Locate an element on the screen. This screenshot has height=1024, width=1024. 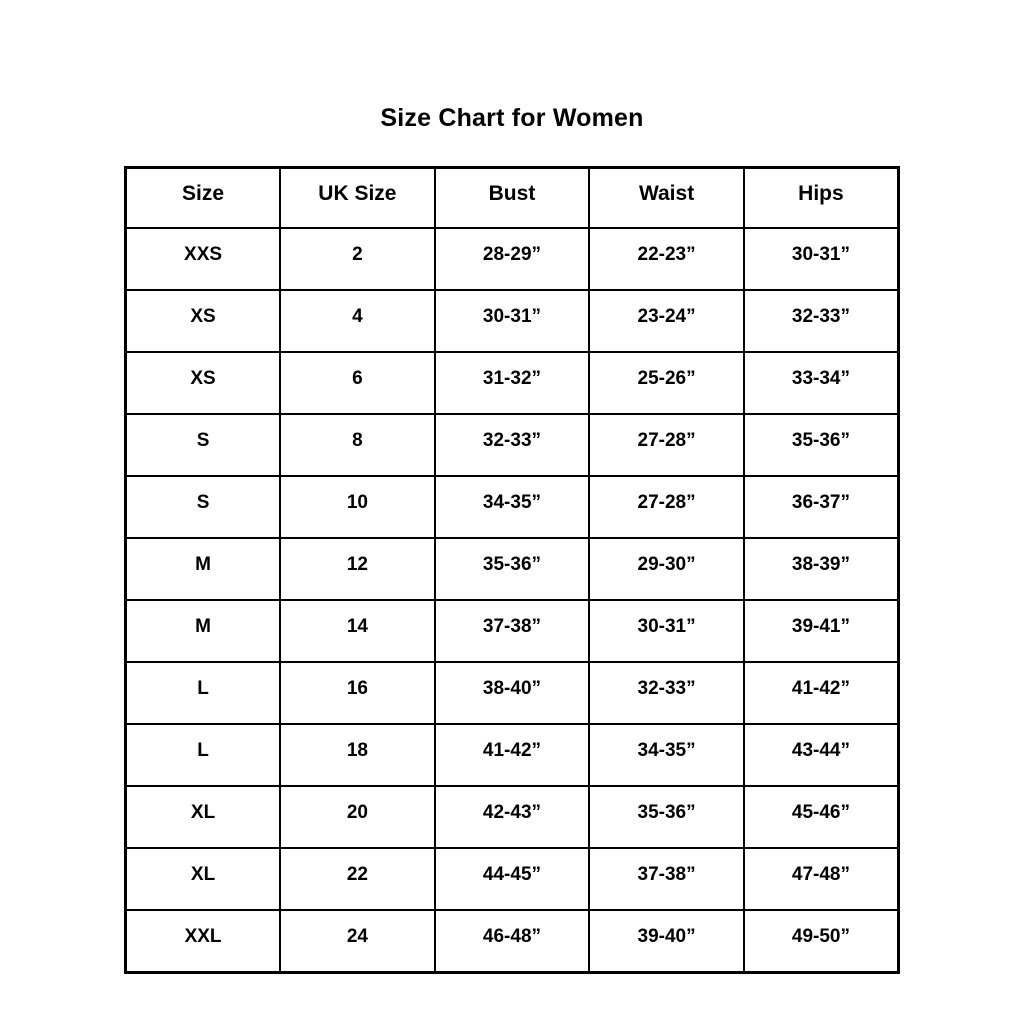
table-row: XXL 24 46-48” 39-40” 49-50” is located at coordinates (512, 941).